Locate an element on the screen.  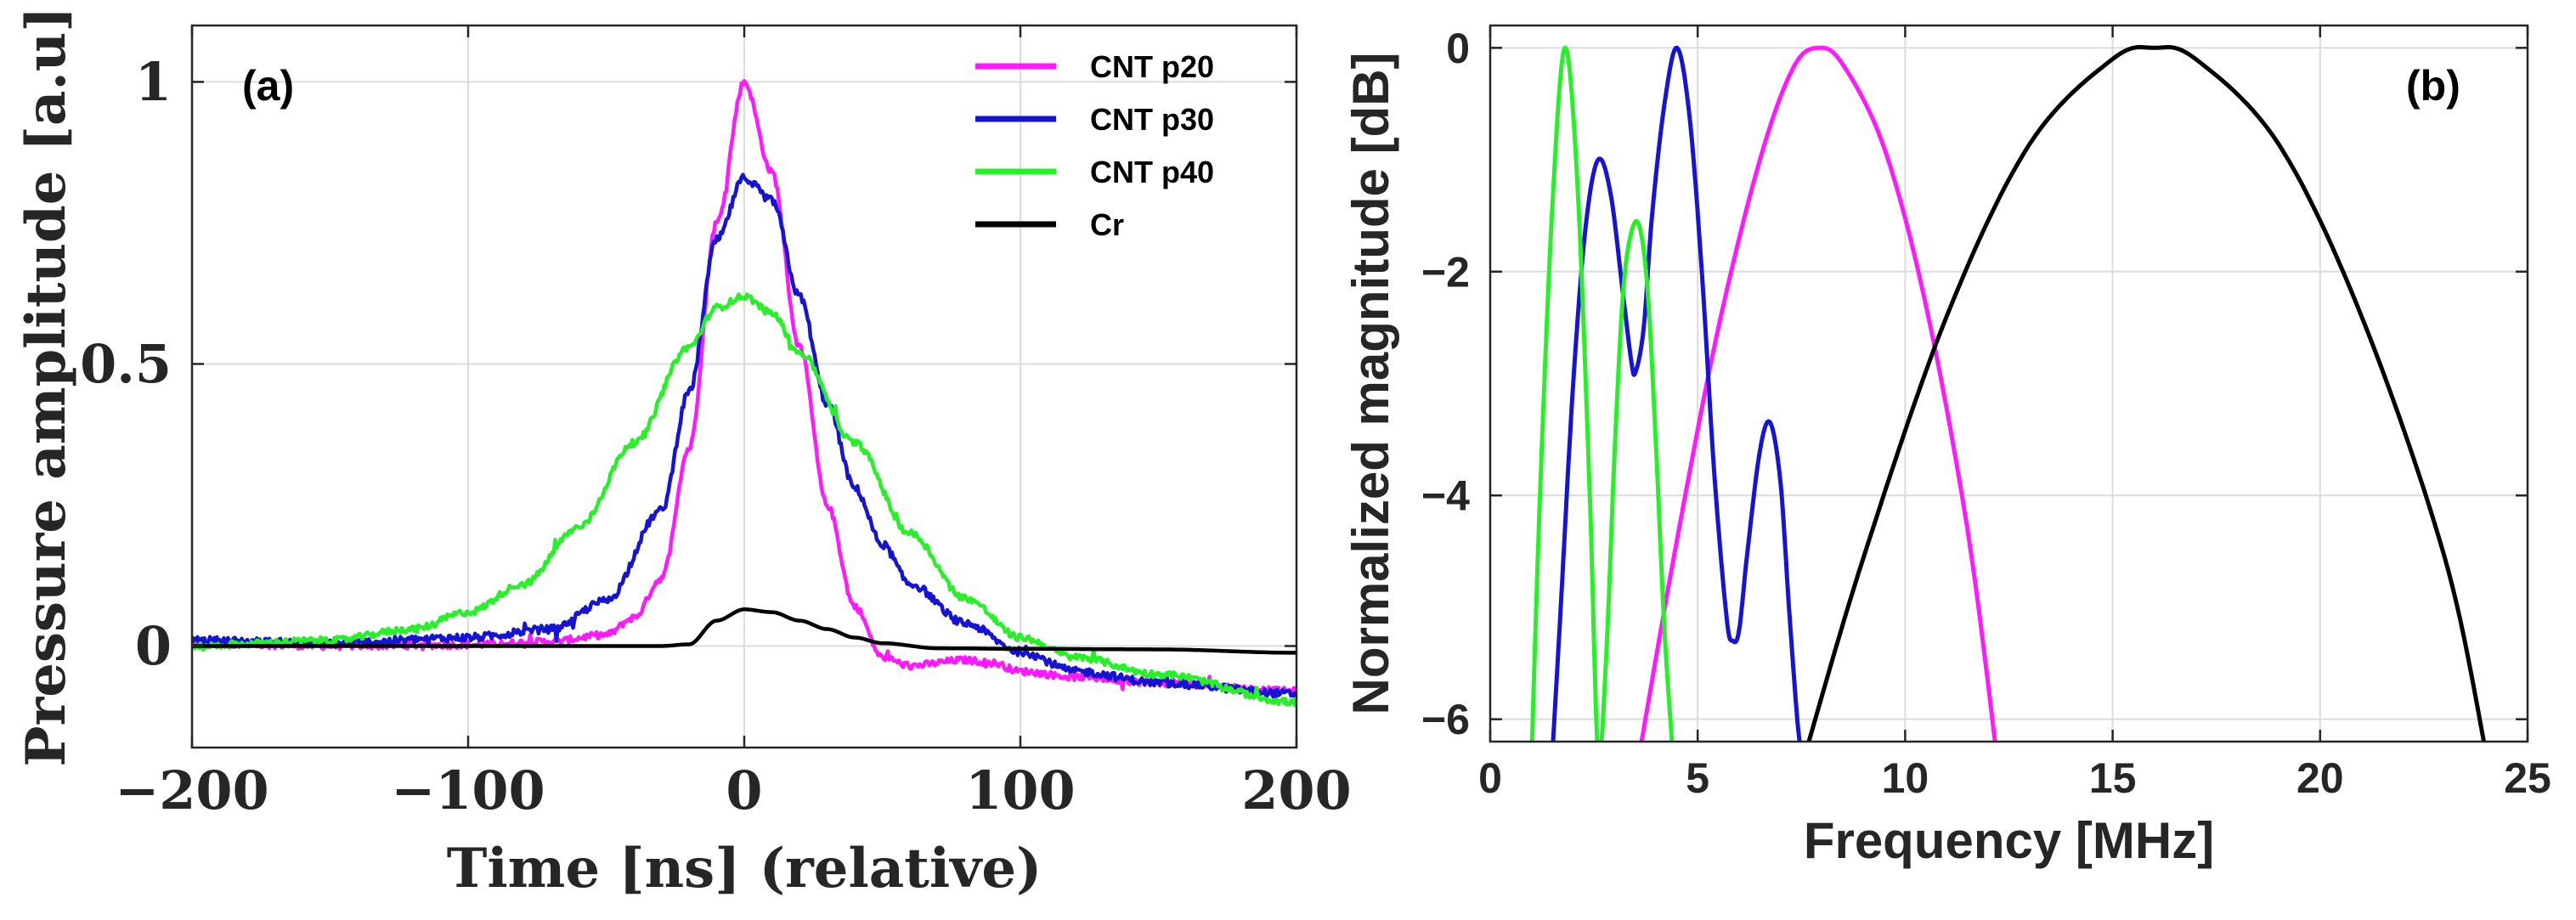
x-tick-label-5: 25 is located at coordinates (2527, 778).